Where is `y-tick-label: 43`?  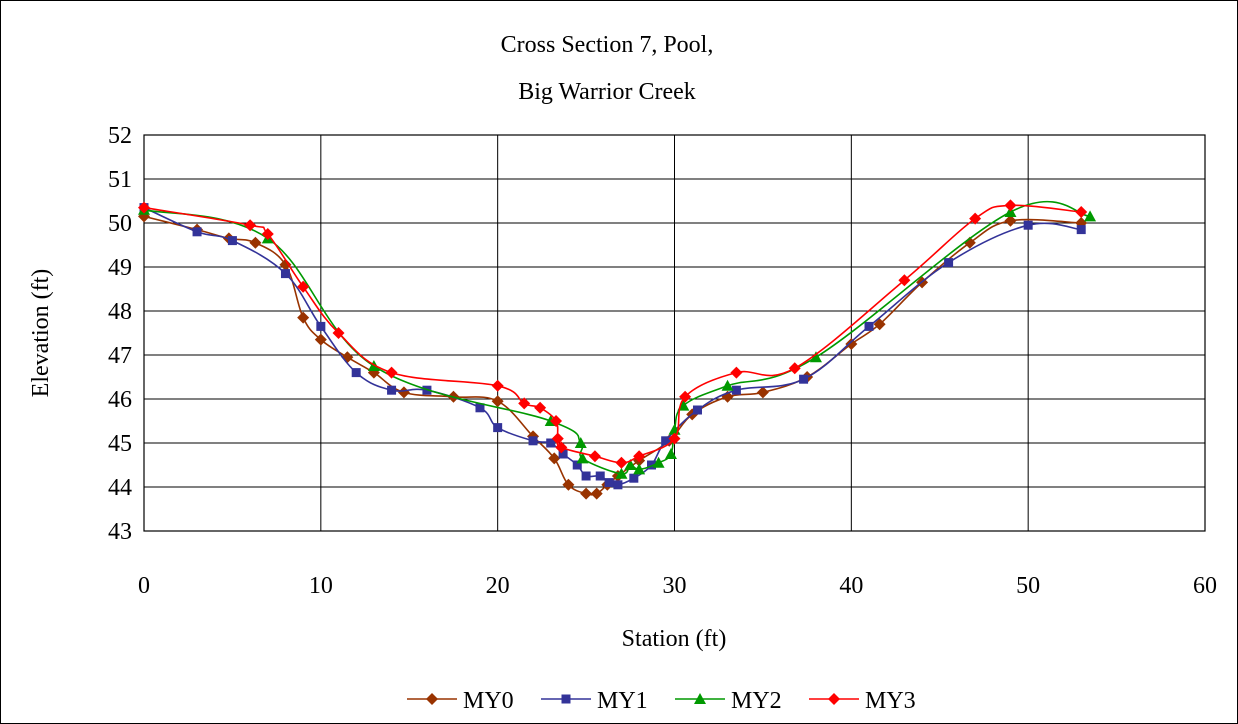 y-tick-label: 43 is located at coordinates (120, 532).